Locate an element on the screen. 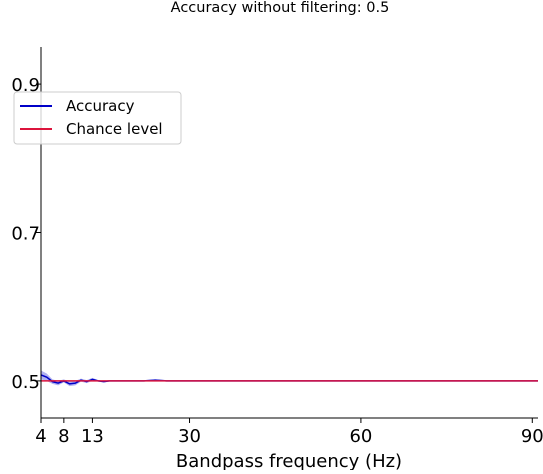  legend: Accuracy Chance level is located at coordinates (97, 118).